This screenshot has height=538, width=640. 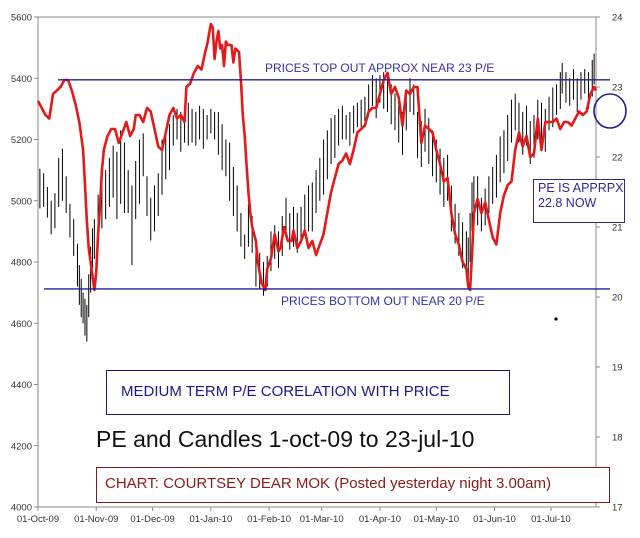 I want to click on current-pe-line1: PE IS APPRPX, so click(x=581, y=188).